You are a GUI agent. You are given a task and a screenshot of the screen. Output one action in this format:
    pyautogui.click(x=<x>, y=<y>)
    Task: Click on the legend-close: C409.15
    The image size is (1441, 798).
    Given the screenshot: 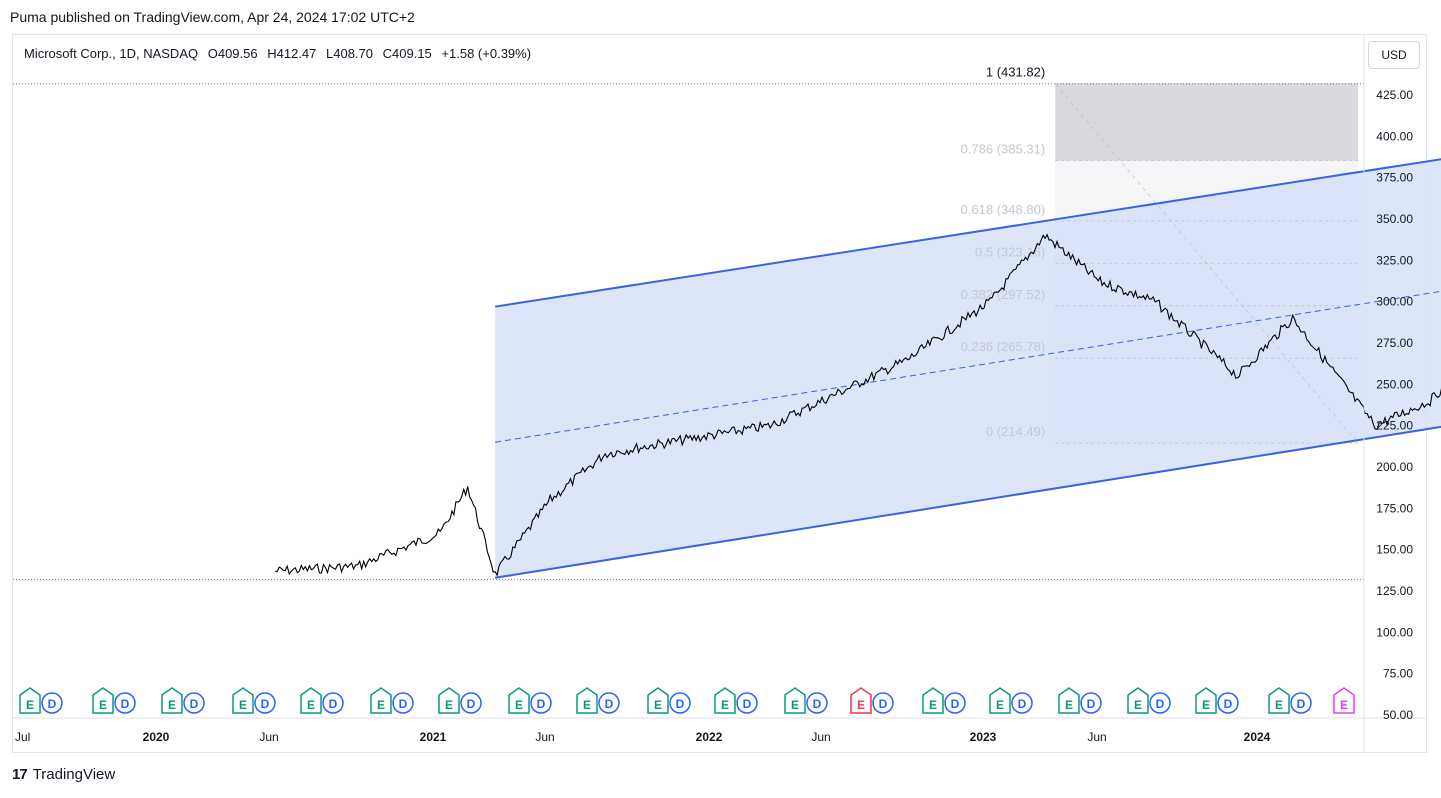 What is the action you would take?
    pyautogui.click(x=407, y=53)
    